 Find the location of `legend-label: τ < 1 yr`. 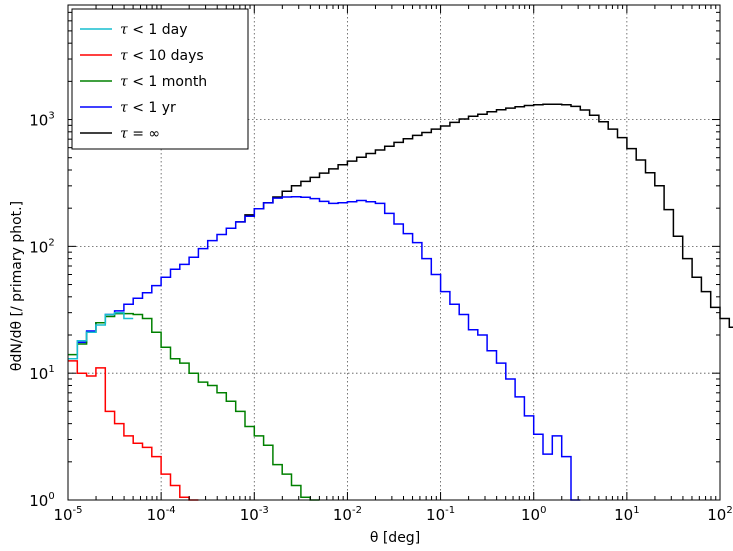

legend-label: τ < 1 yr is located at coordinates (148, 108).